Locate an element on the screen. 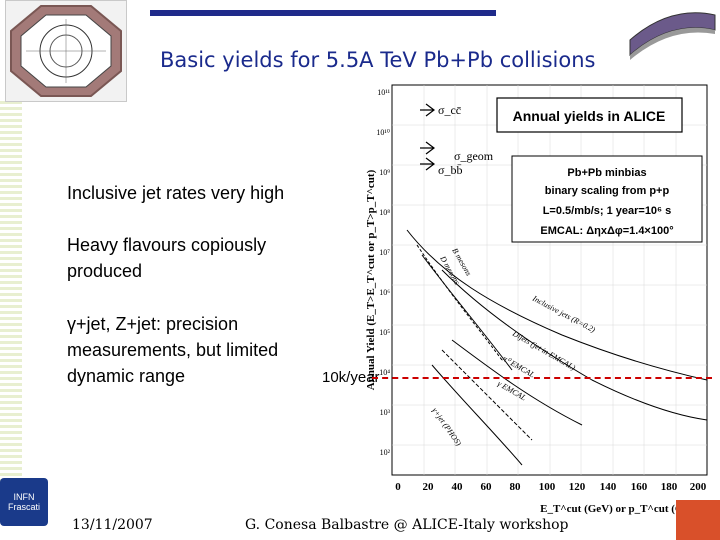 The height and width of the screenshot is (540, 720). top-accent-bar is located at coordinates (323, 13).